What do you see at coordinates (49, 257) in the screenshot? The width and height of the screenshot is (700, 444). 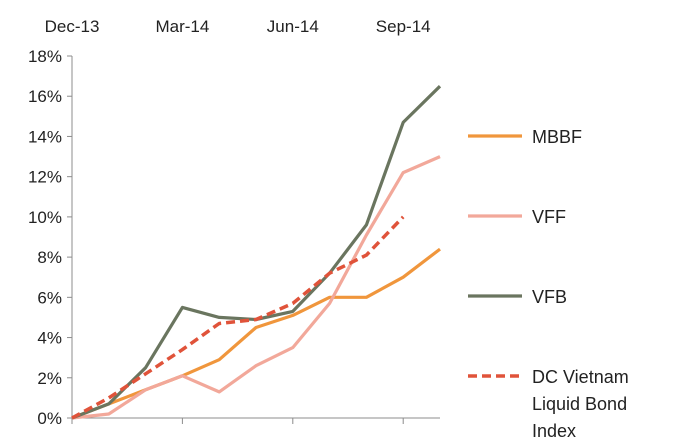 I see `y-tick-label: 8%` at bounding box center [49, 257].